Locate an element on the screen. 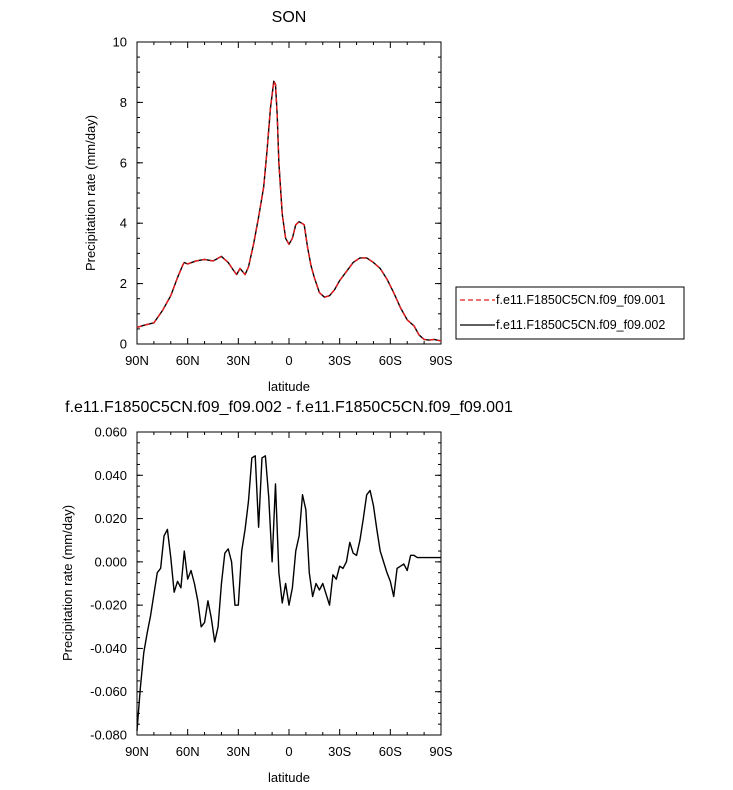 This screenshot has height=790, width=733. difference-x-tick-label: 30N is located at coordinates (238, 751).